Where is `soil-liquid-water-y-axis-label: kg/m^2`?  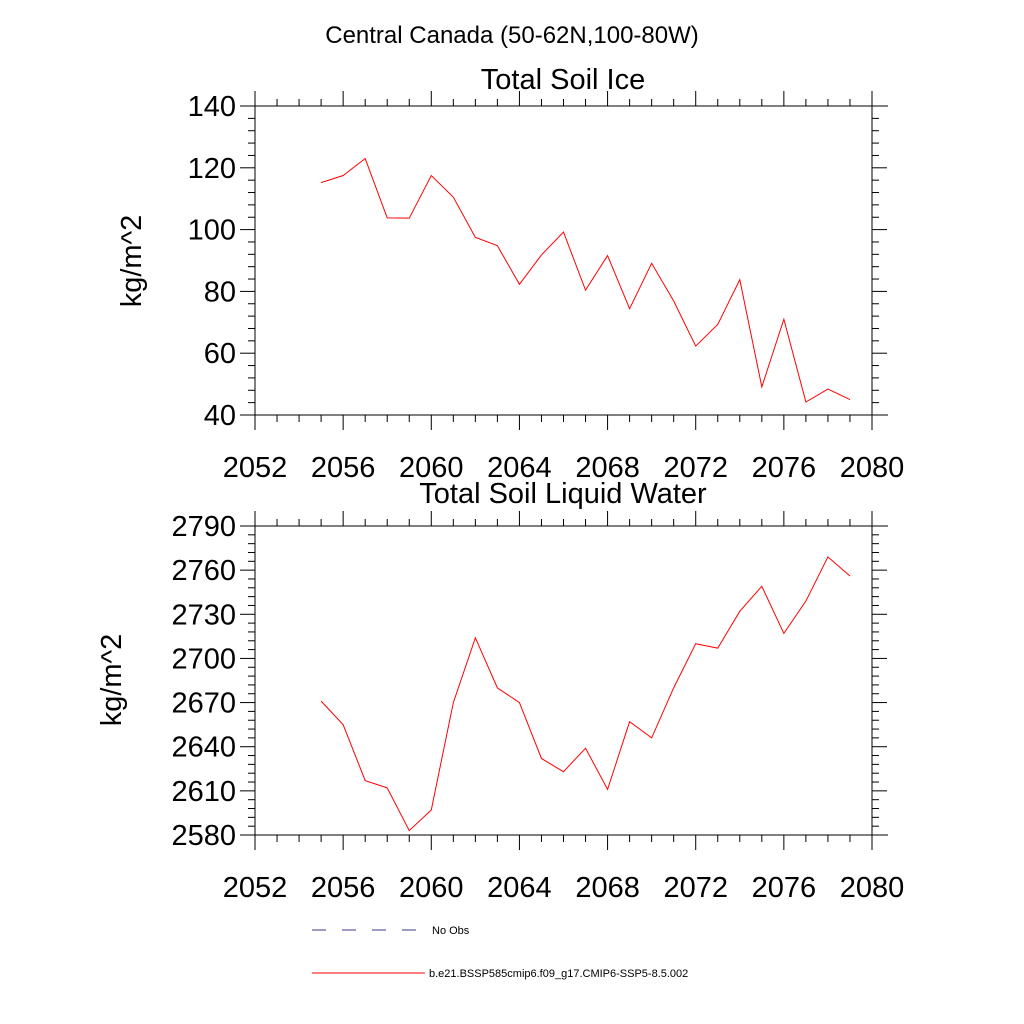
soil-liquid-water-y-axis-label: kg/m^2 is located at coordinates (112, 680).